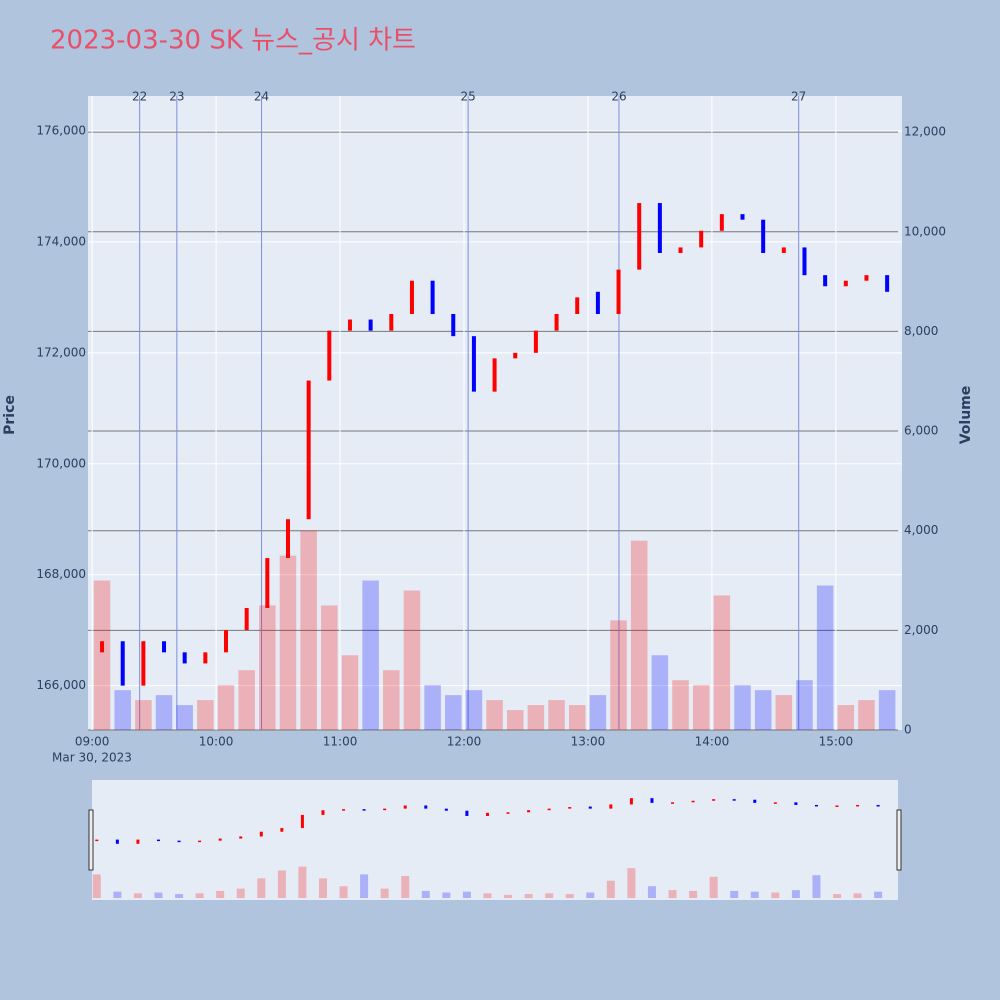 This screenshot has height=1000, width=1000. Describe the element at coordinates (176, 97) in the screenshot. I see `news-label: 23` at that location.